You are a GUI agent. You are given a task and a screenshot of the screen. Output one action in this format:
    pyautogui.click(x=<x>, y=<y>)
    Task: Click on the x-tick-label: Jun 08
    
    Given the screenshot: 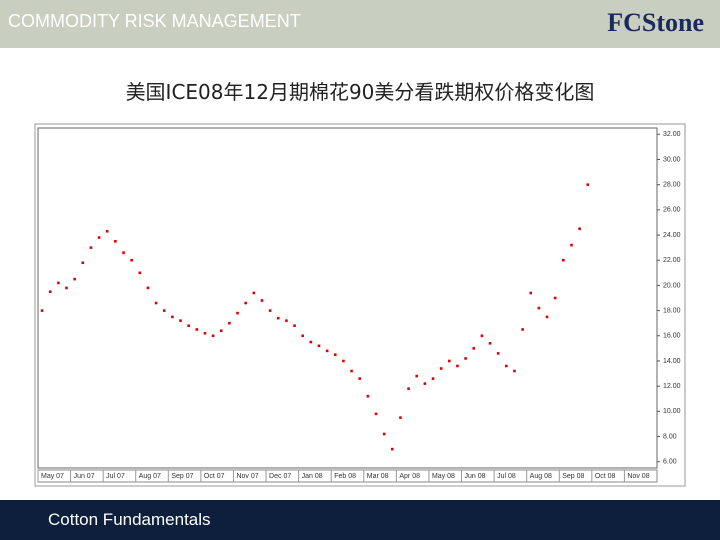 What is the action you would take?
    pyautogui.click(x=475, y=476)
    